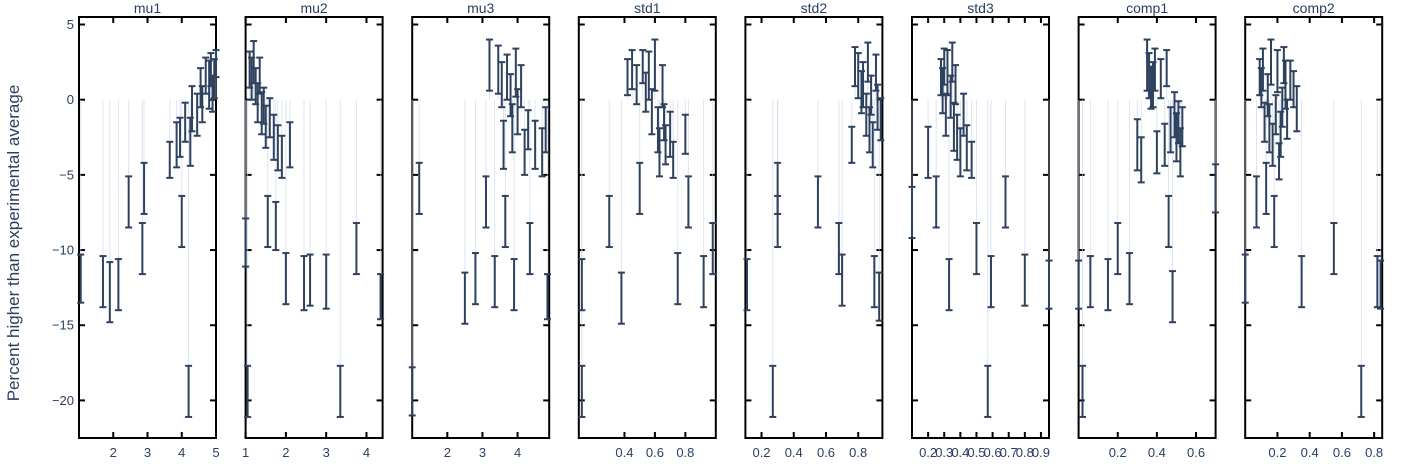 The width and height of the screenshot is (1420, 472). Describe the element at coordinates (1147, 230) in the screenshot. I see `subplot-comp1: comp1 0.2 0.4 0.6` at that location.